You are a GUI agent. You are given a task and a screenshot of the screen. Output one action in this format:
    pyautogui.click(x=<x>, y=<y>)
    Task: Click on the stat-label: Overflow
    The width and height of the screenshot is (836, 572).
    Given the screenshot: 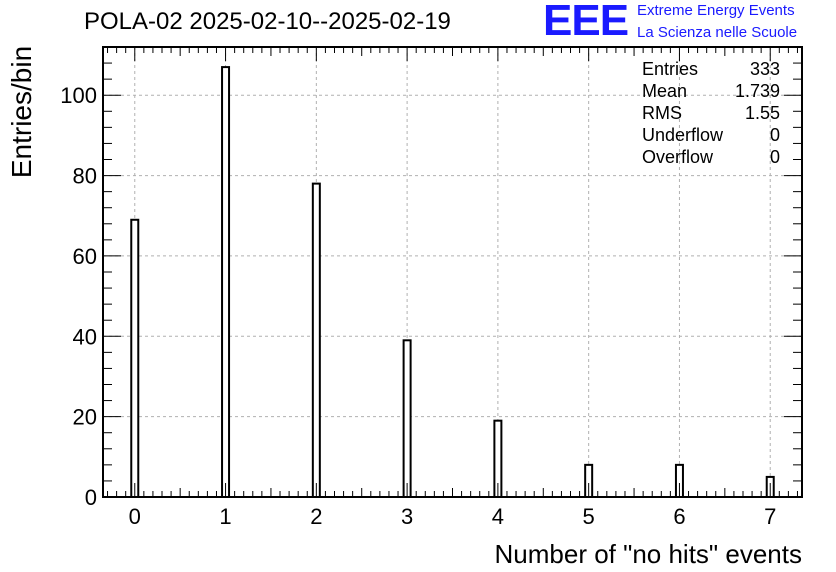 What is the action you would take?
    pyautogui.click(x=678, y=157)
    